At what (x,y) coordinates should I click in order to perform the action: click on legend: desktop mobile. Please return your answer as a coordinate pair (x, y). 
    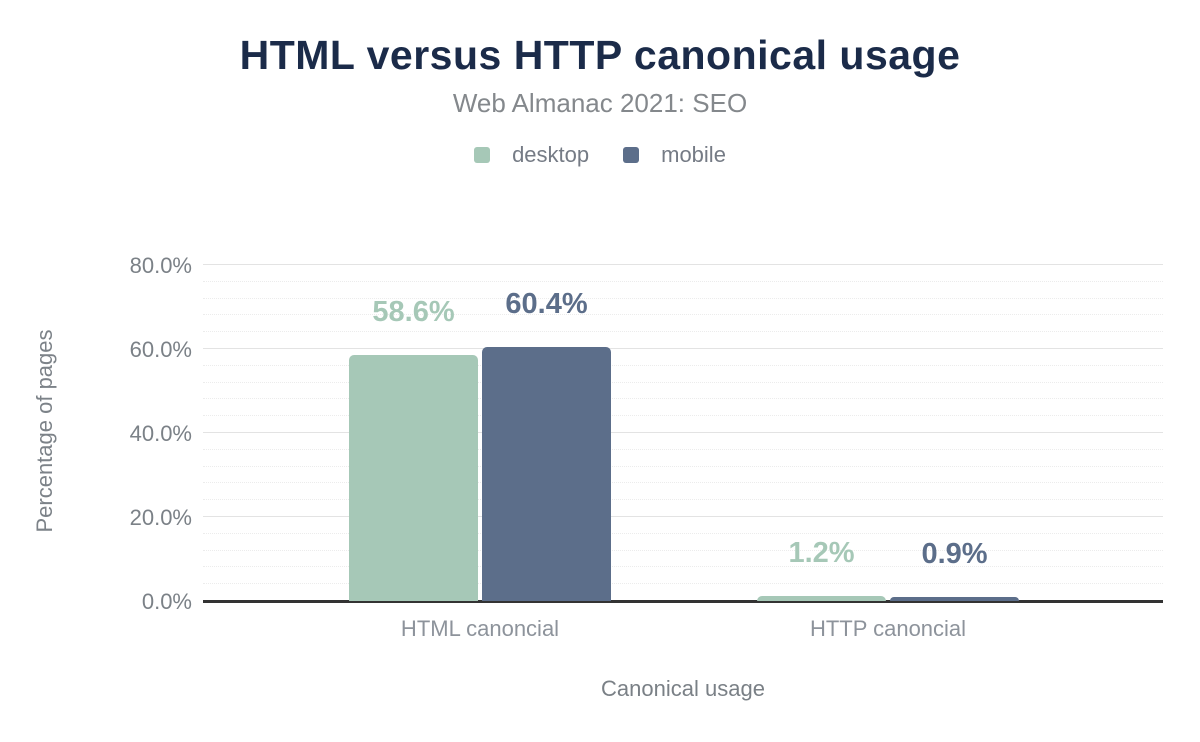
    Looking at the image, I should click on (600, 155).